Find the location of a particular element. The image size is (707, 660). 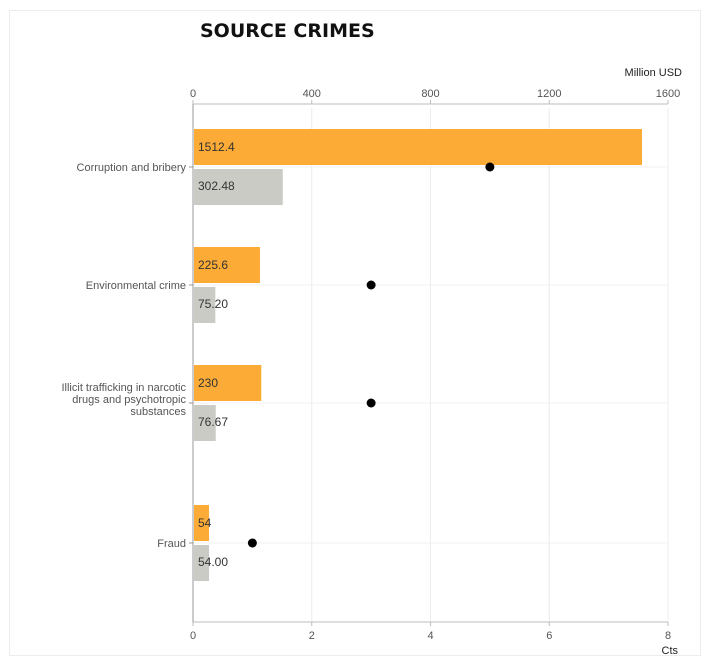

bar-primary-label: 54 is located at coordinates (205, 523).